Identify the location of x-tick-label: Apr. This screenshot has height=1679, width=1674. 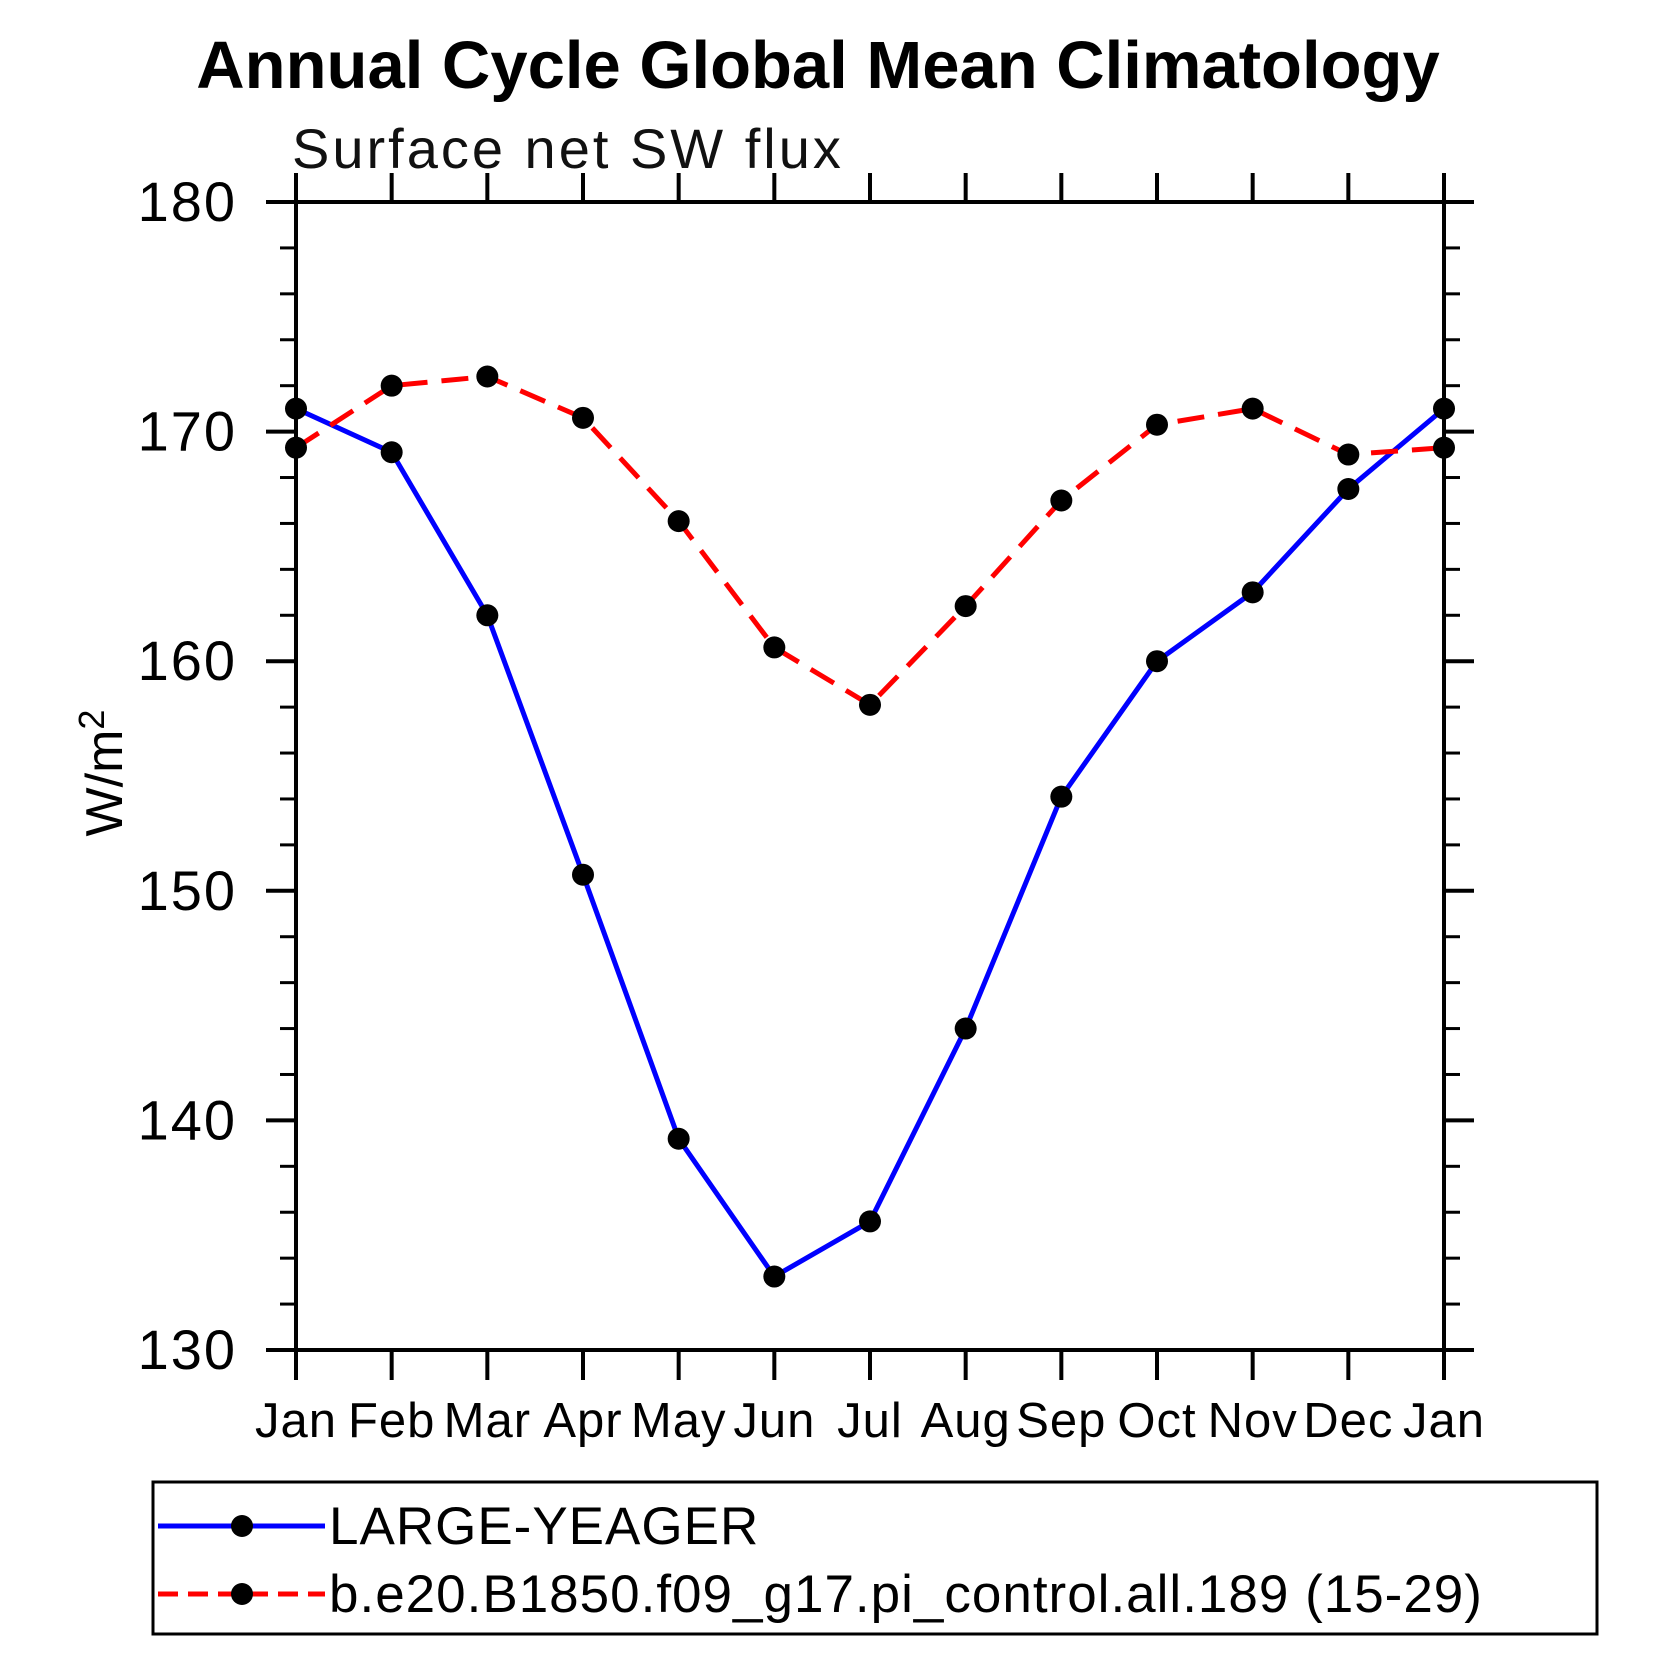
(582, 1421).